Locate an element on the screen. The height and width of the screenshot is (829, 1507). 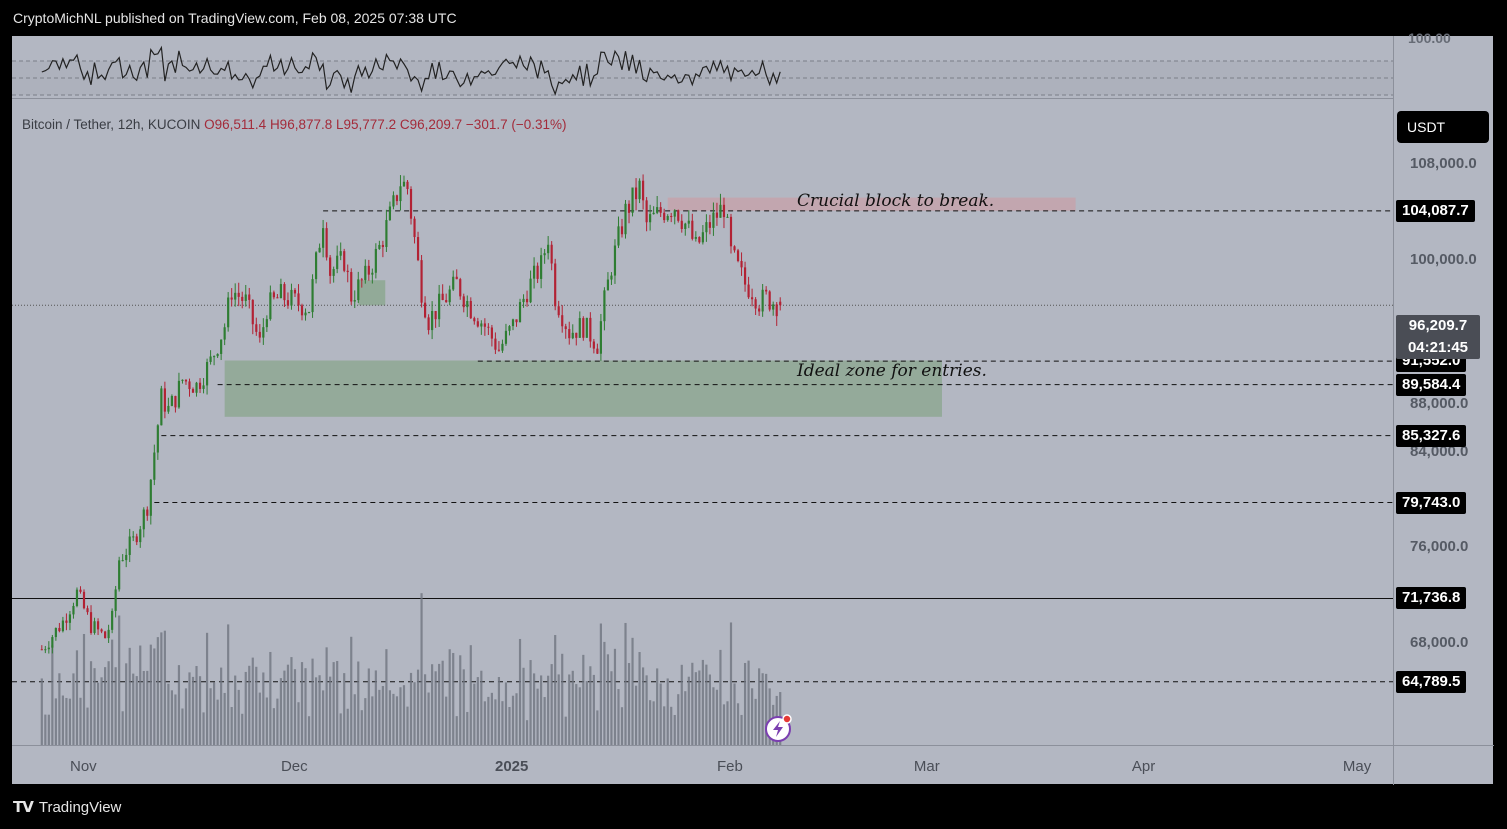
resistance-zone is located at coordinates (871, 204).